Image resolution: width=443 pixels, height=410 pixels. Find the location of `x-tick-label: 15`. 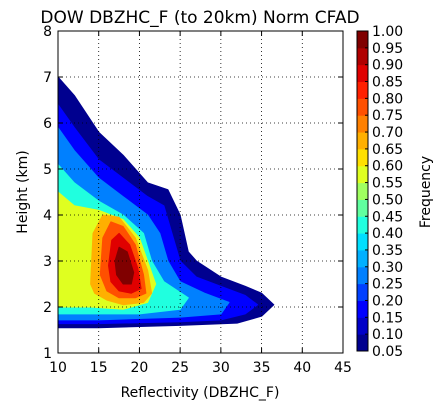

x-tick-label: 15 is located at coordinates (99, 368).